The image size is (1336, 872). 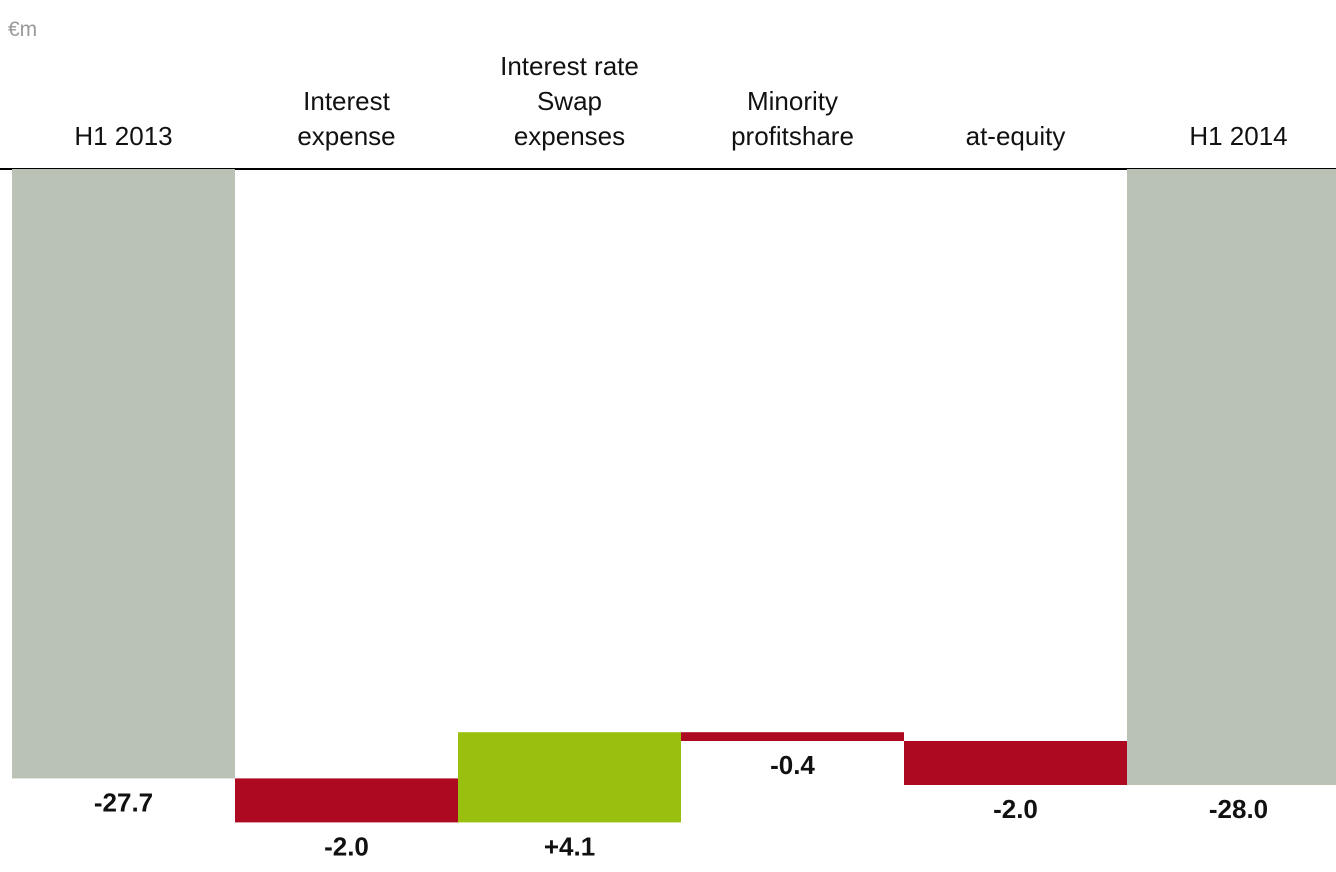 I want to click on category-label-line: Swap, so click(x=569, y=101).